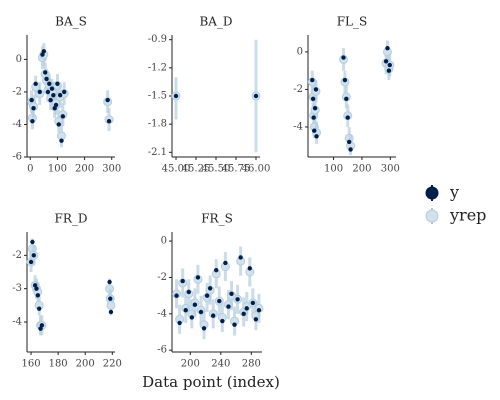 The width and height of the screenshot is (500, 400). Describe the element at coordinates (157, 96) in the screenshot. I see `y-tick-label: -1.5` at that location.